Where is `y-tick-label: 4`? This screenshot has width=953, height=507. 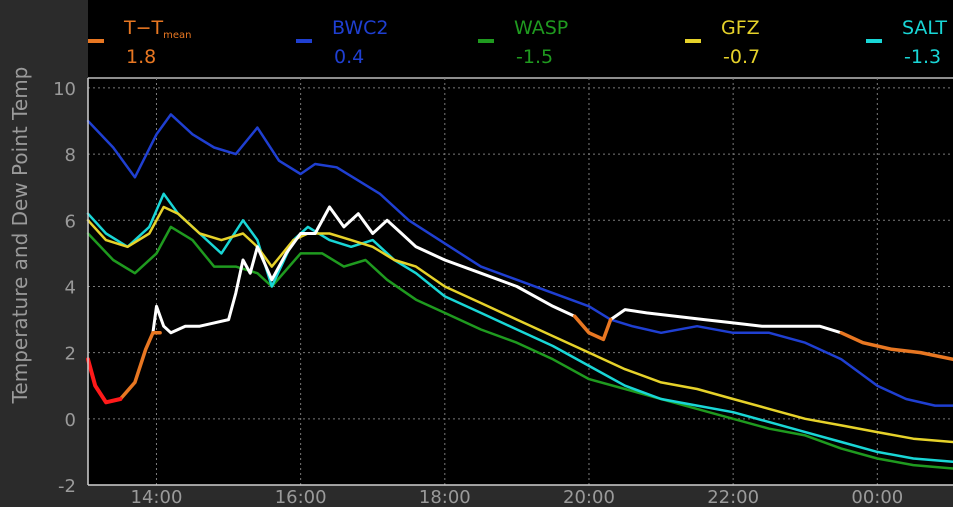 y-tick-label: 4 is located at coordinates (70, 287).